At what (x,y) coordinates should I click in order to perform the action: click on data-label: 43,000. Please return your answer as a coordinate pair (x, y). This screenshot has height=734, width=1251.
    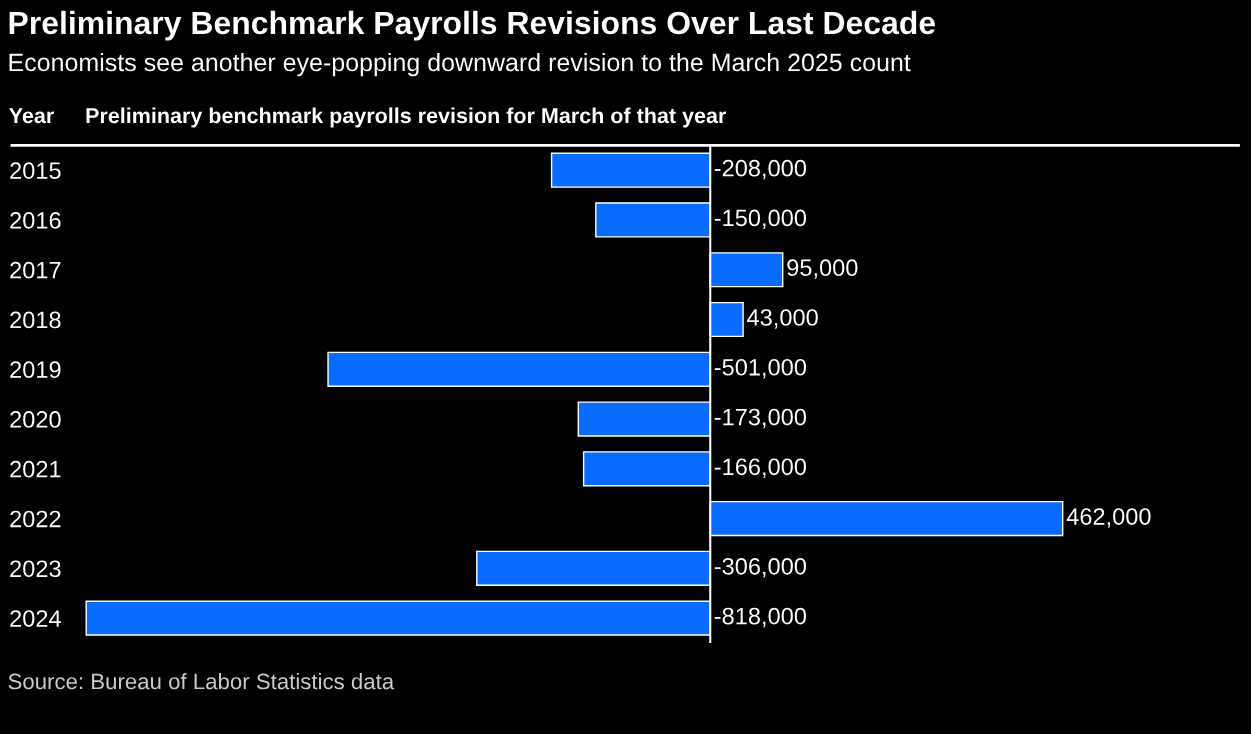
    Looking at the image, I should click on (782, 319).